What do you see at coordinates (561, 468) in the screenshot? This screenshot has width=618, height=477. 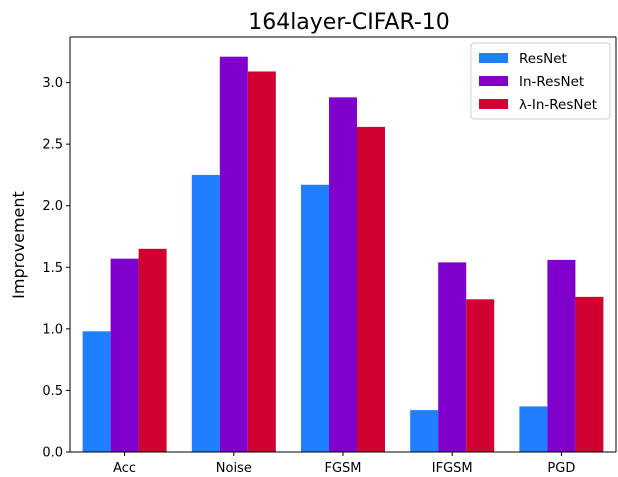 I see `x-tick-label: PGD` at bounding box center [561, 468].